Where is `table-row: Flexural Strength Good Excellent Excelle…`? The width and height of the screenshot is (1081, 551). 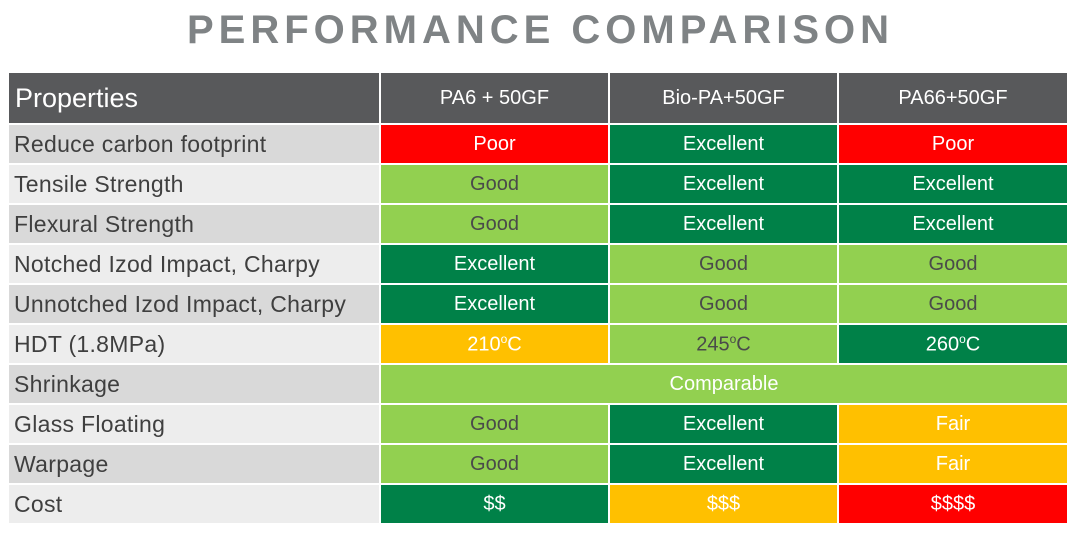 table-row: Flexural Strength Good Excellent Excelle… is located at coordinates (538, 224).